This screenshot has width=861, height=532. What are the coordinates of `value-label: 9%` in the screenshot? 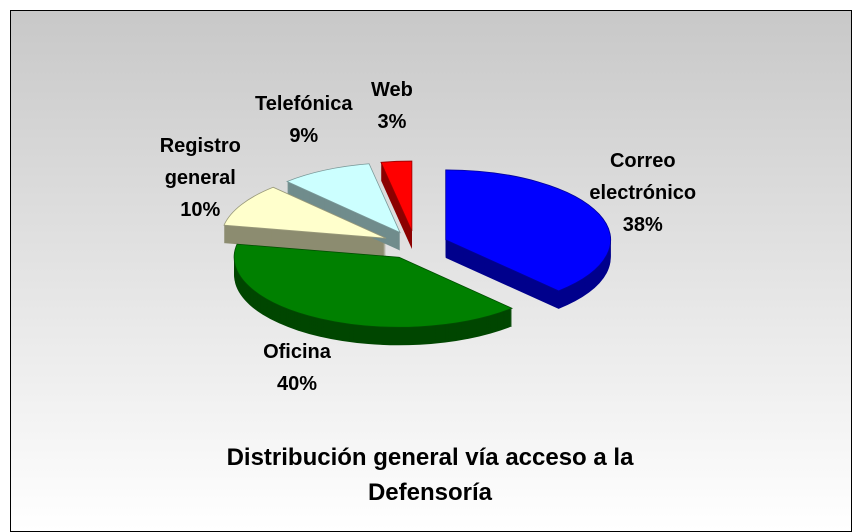 It's located at (304, 136).